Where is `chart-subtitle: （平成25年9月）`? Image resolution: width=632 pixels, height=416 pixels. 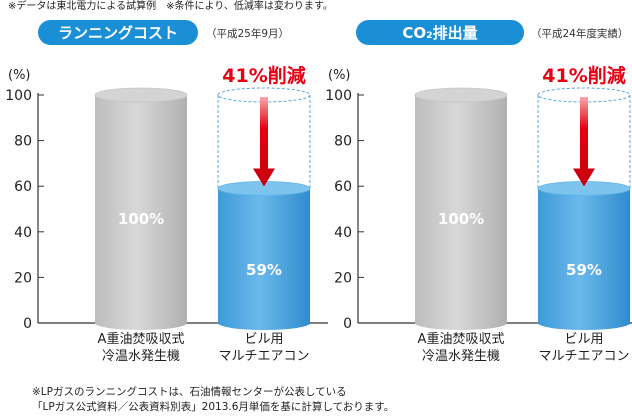
chart-subtitle: （平成25年9月） is located at coordinates (247, 33).